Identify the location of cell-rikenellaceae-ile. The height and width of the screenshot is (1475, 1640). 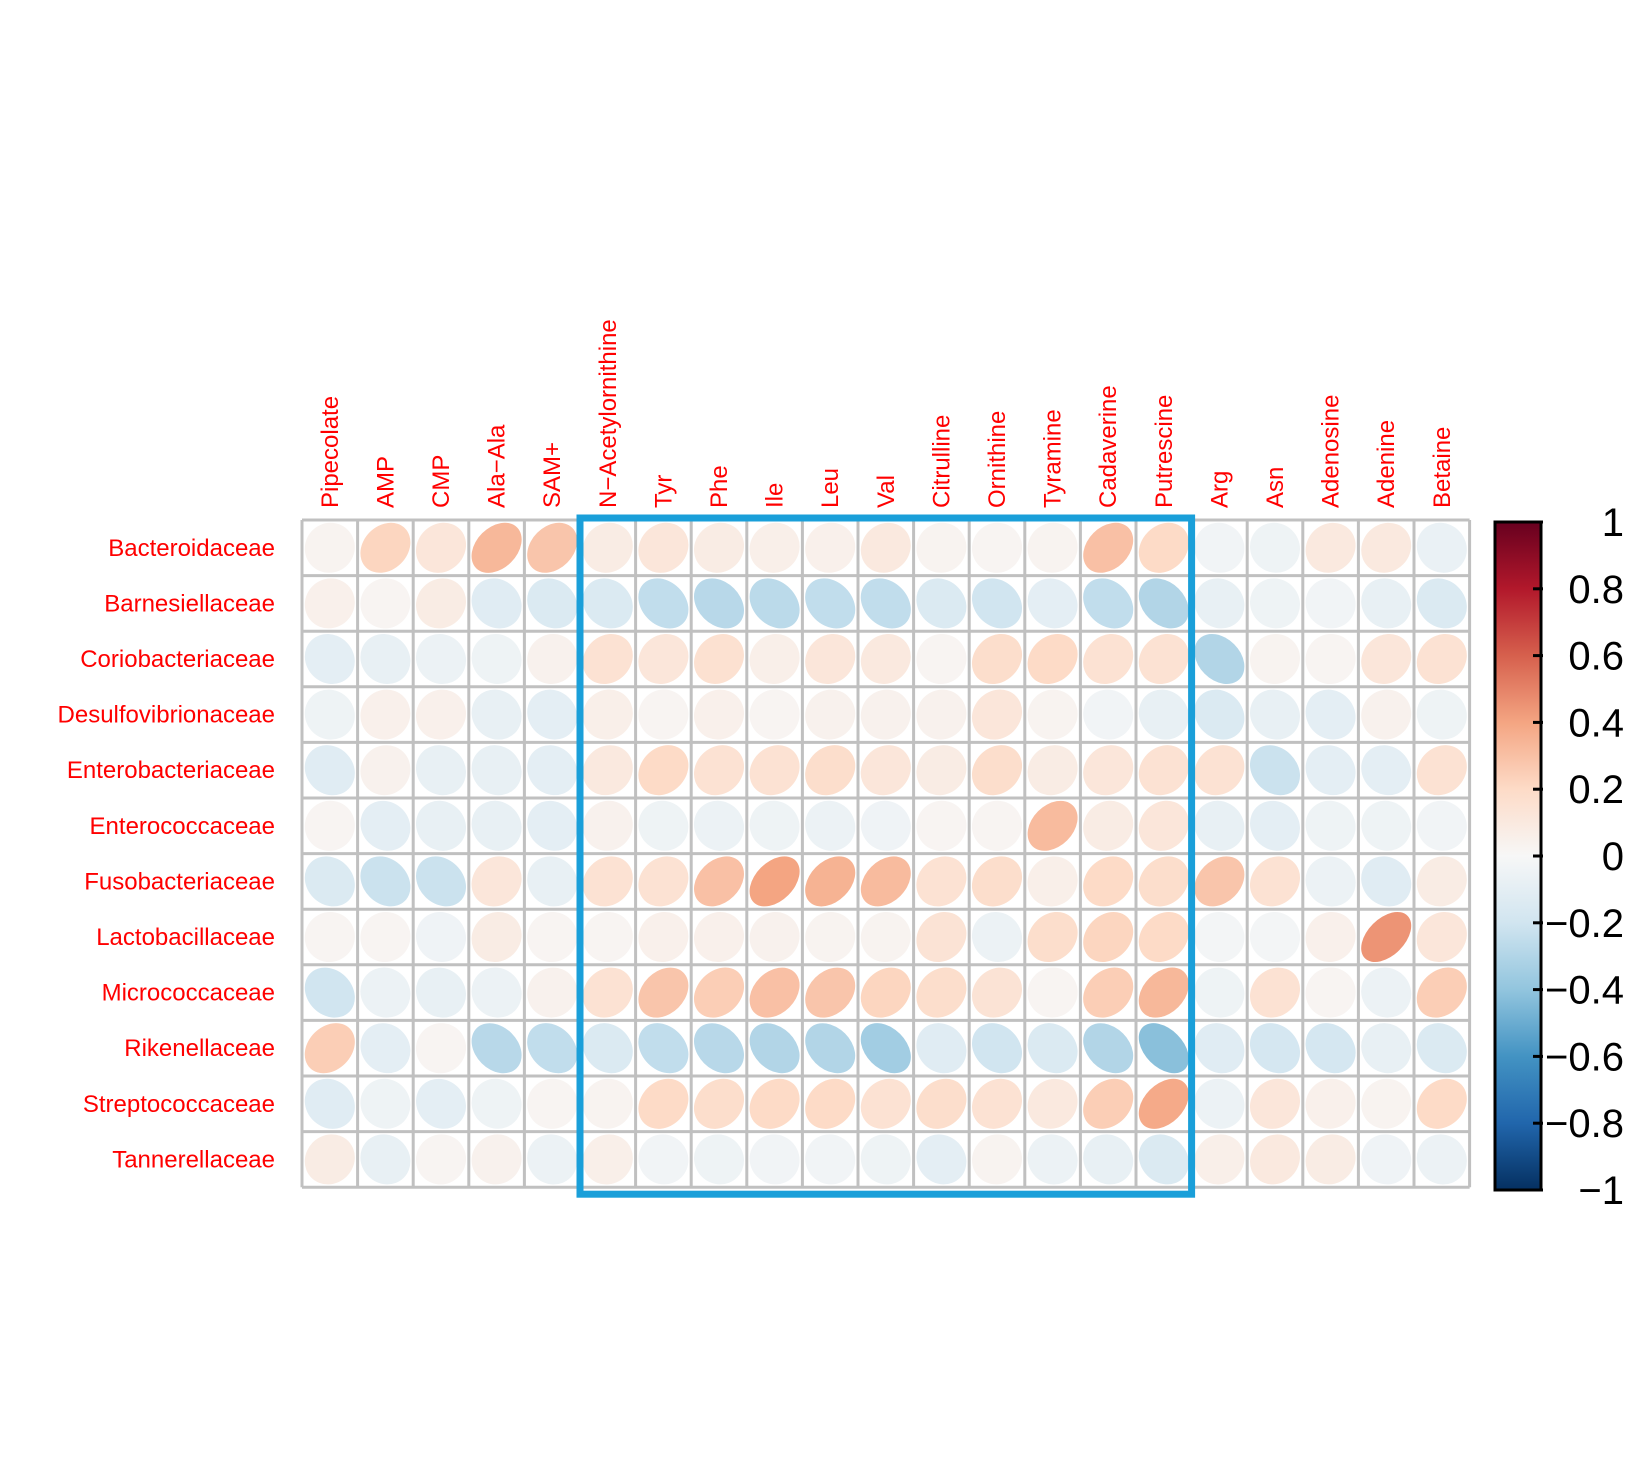
(774, 1048).